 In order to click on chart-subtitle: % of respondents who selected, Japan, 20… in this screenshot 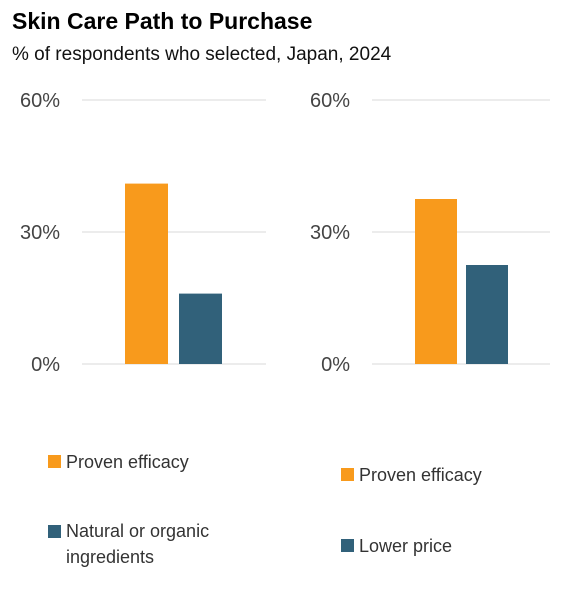, I will do `click(202, 54)`.